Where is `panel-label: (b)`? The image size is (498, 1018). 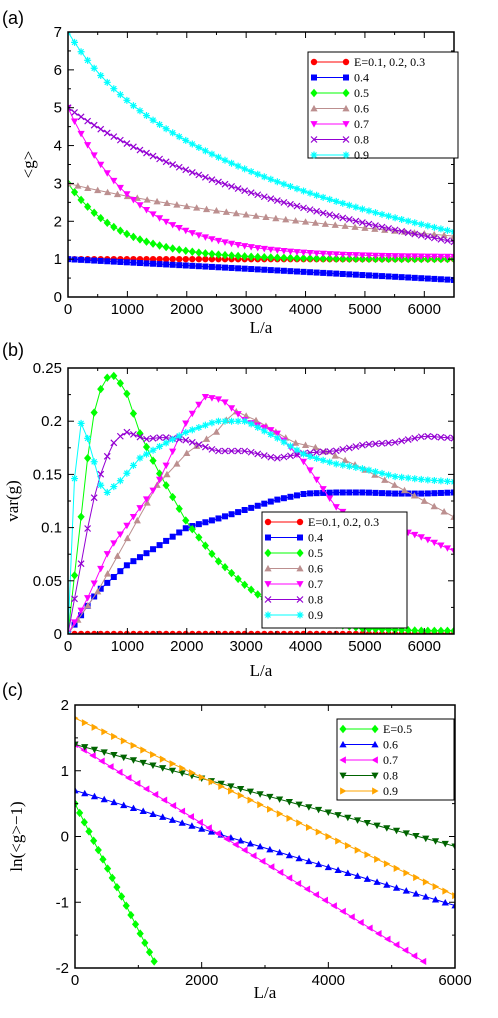
panel-label: (b) is located at coordinates (13, 350).